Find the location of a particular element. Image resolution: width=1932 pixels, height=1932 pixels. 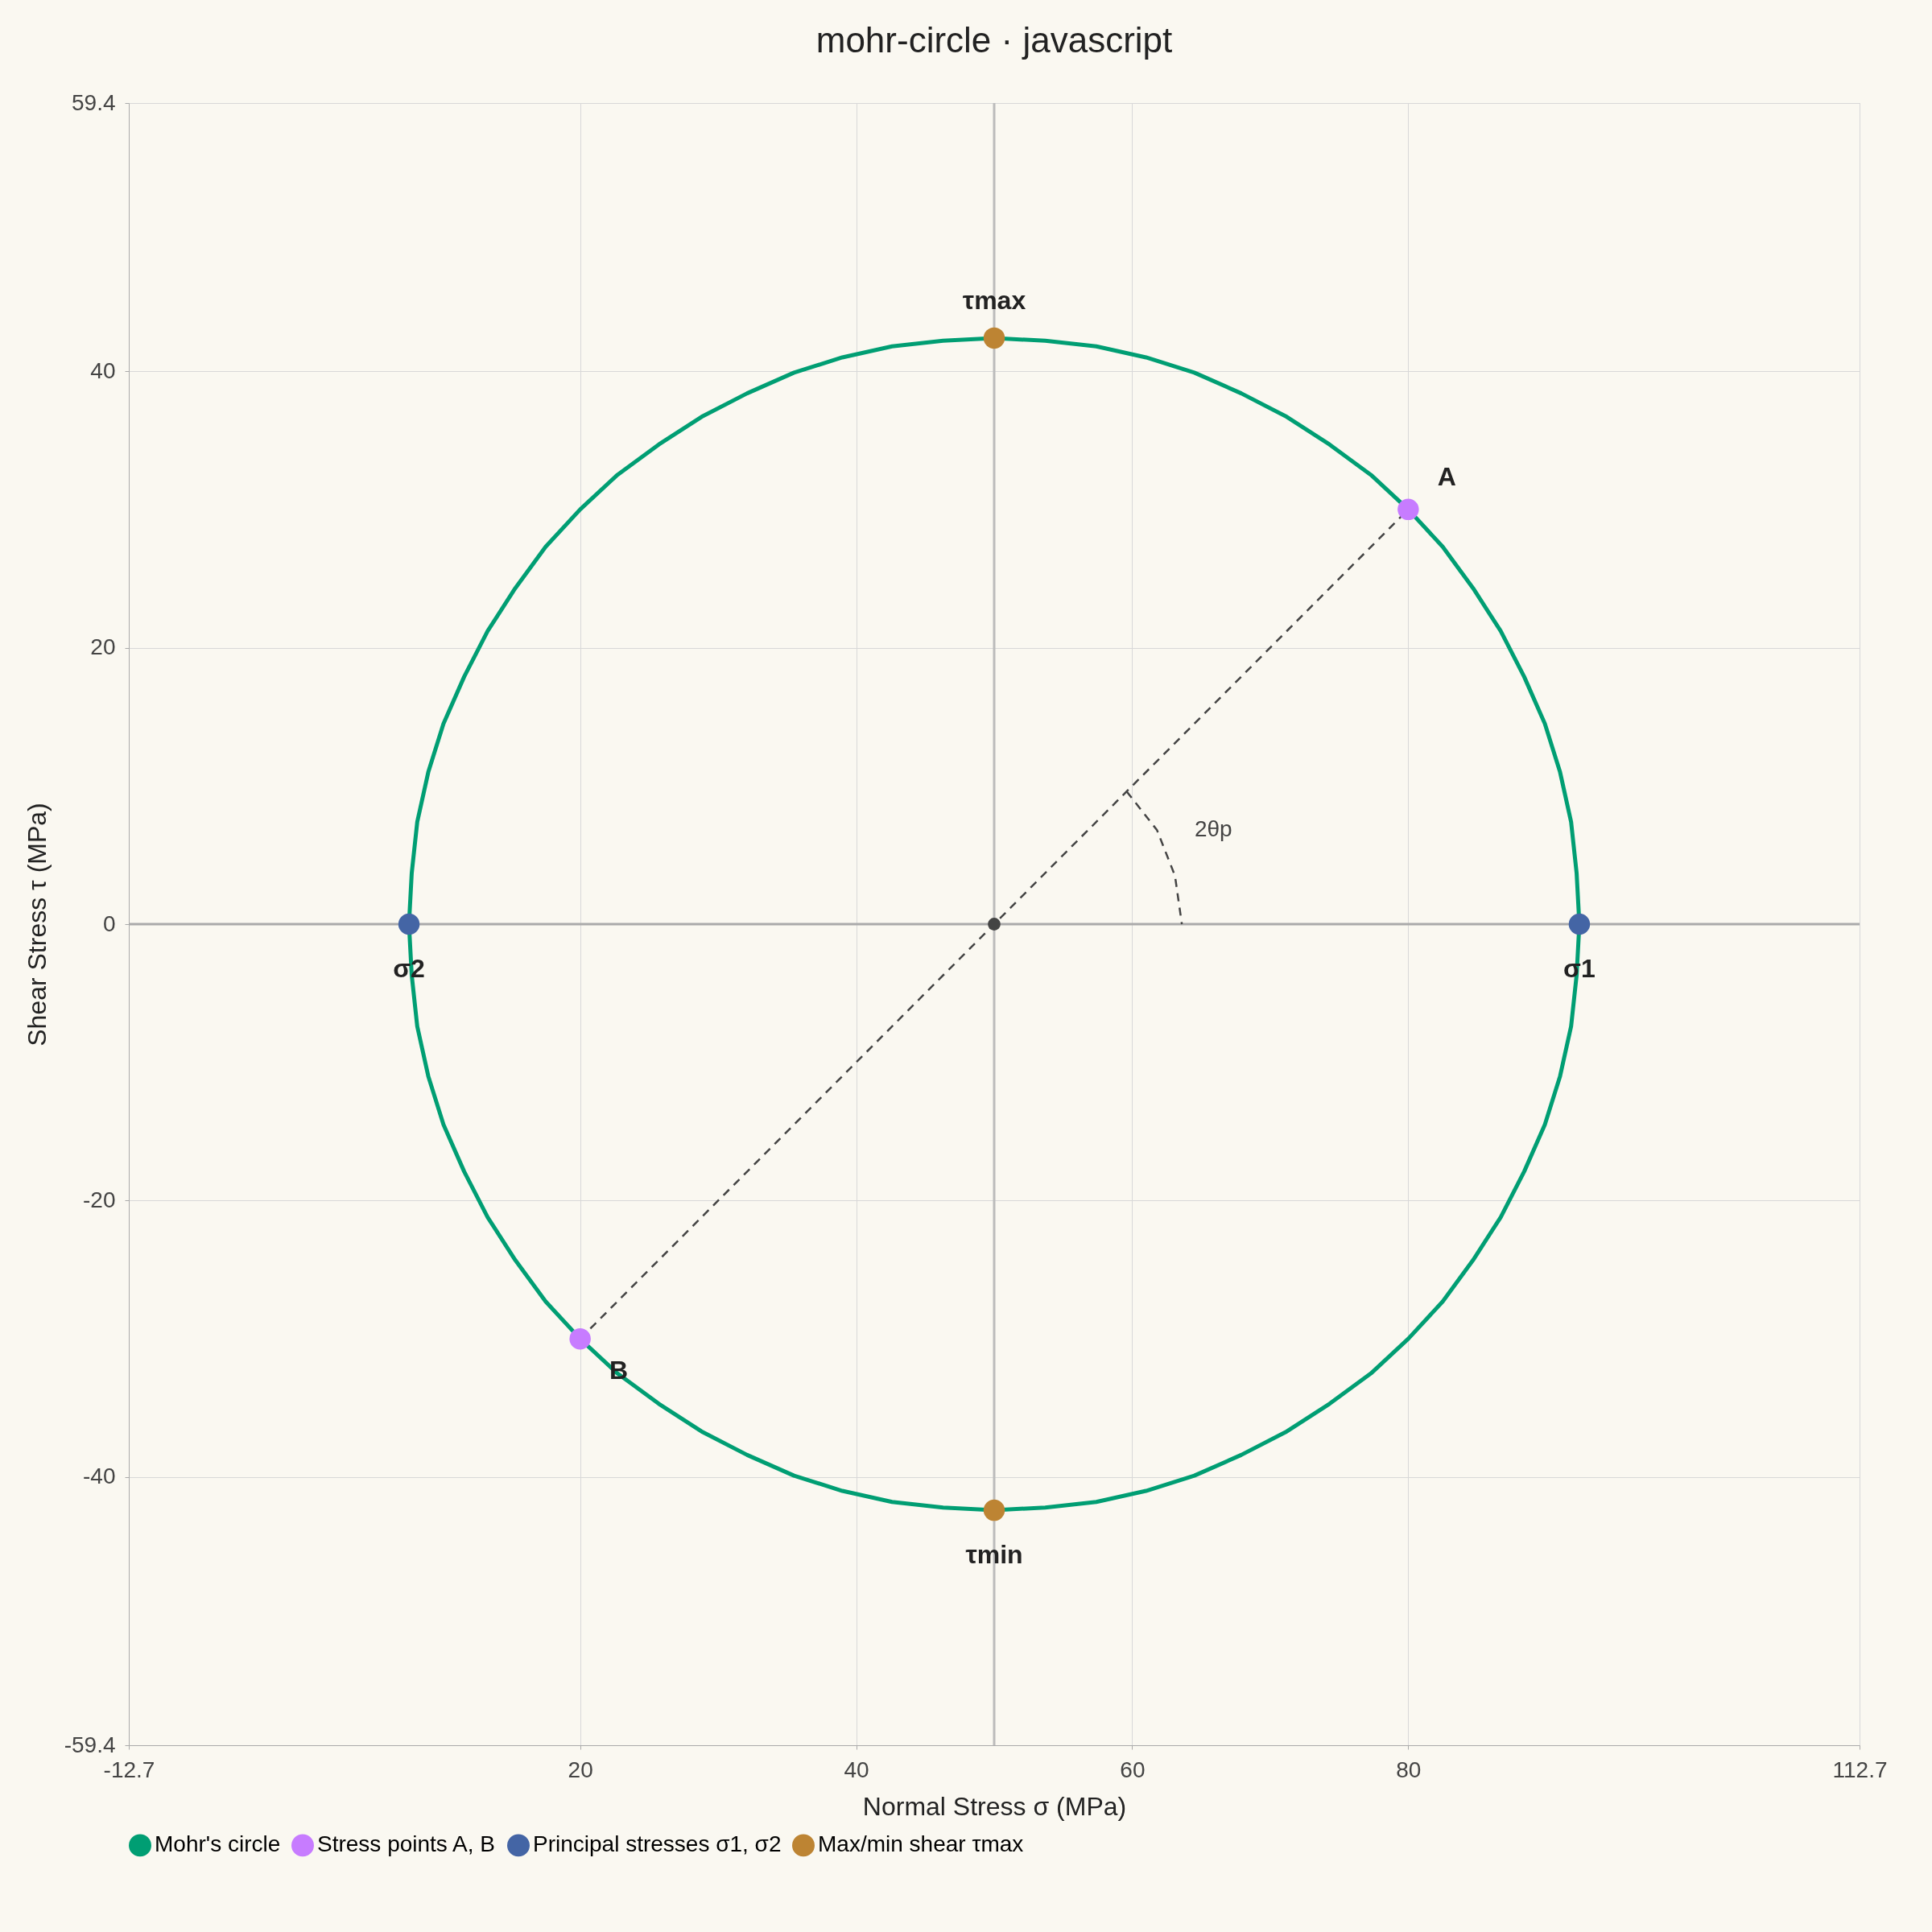

y-axis-title: Shear Stress τ (MPa) is located at coordinates (37, 925).